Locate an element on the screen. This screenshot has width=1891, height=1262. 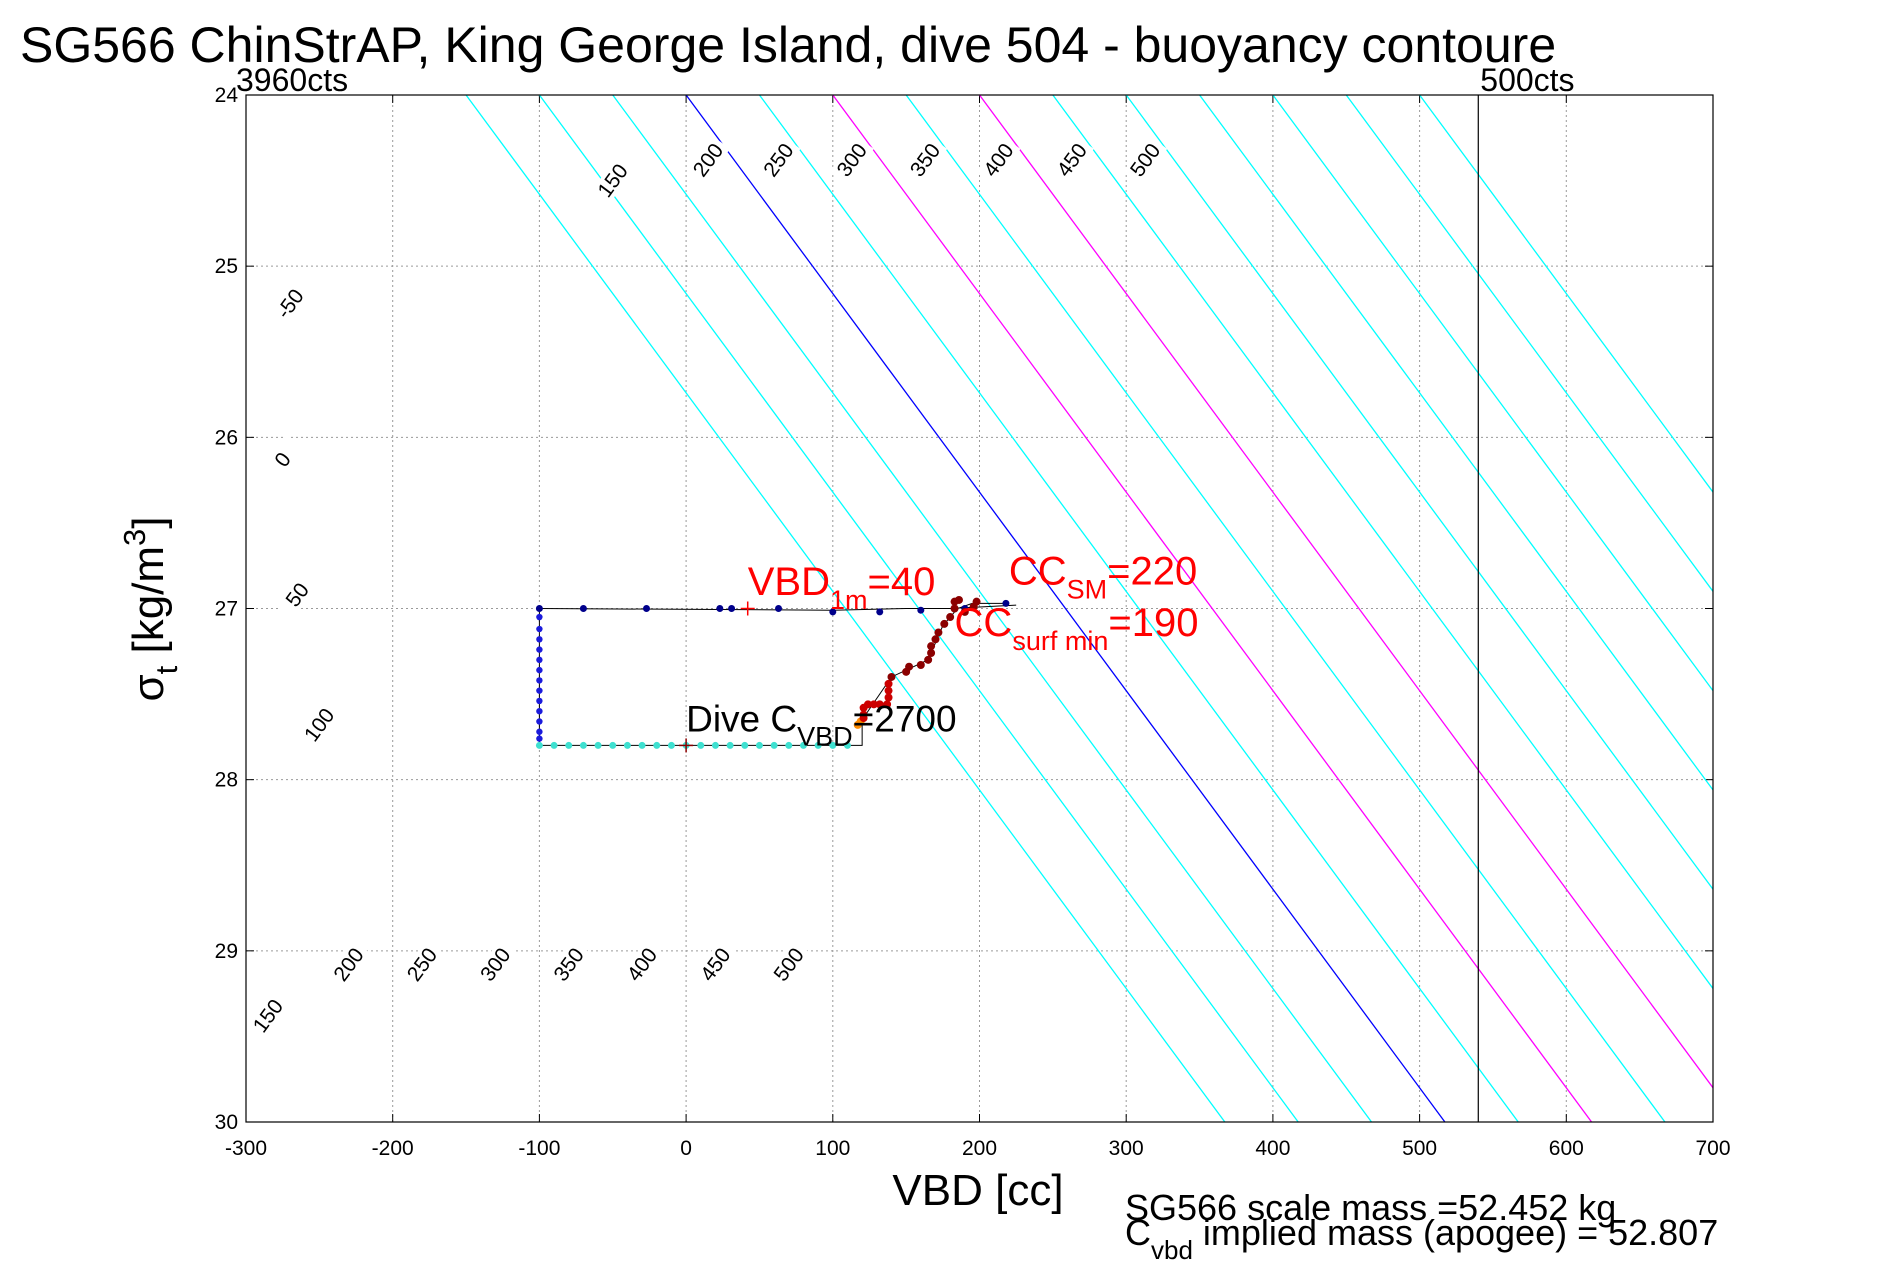
vbd-1m-annotation: VBD1m=40 is located at coordinates (842, 587).